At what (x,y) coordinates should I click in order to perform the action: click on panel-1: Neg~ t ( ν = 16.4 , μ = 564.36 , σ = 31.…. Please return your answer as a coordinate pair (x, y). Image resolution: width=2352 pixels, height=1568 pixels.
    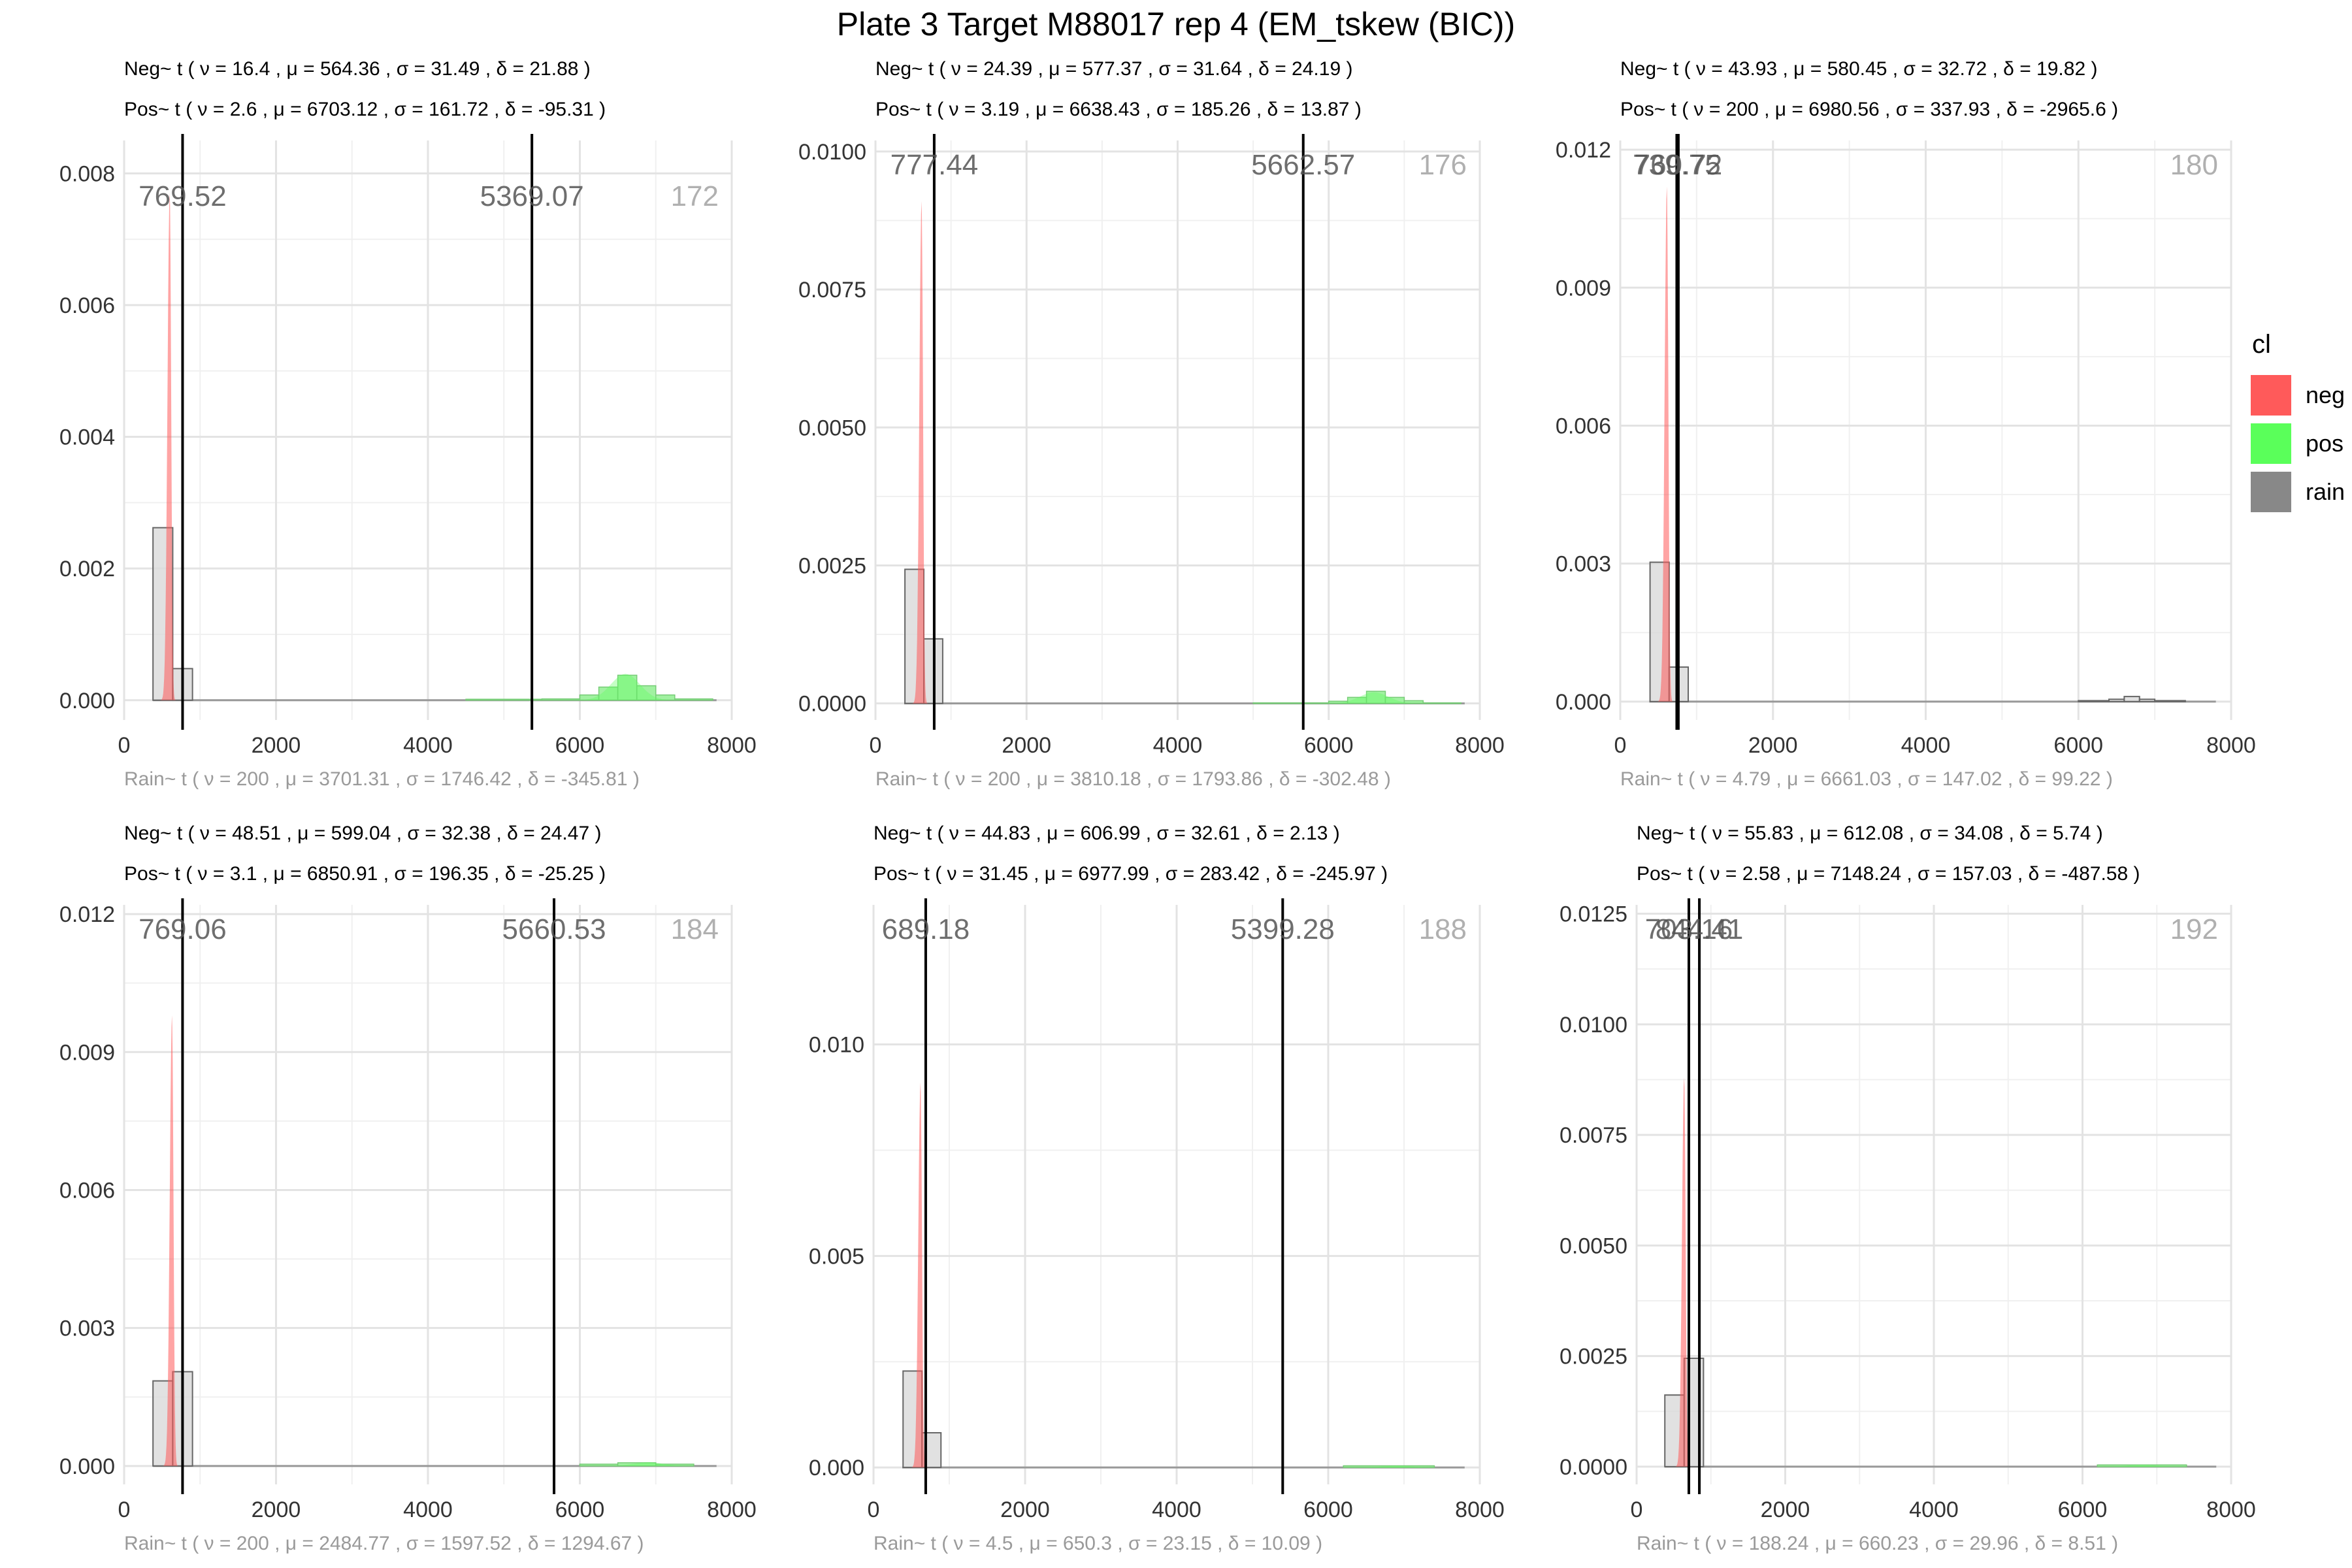
    Looking at the image, I should click on (408, 424).